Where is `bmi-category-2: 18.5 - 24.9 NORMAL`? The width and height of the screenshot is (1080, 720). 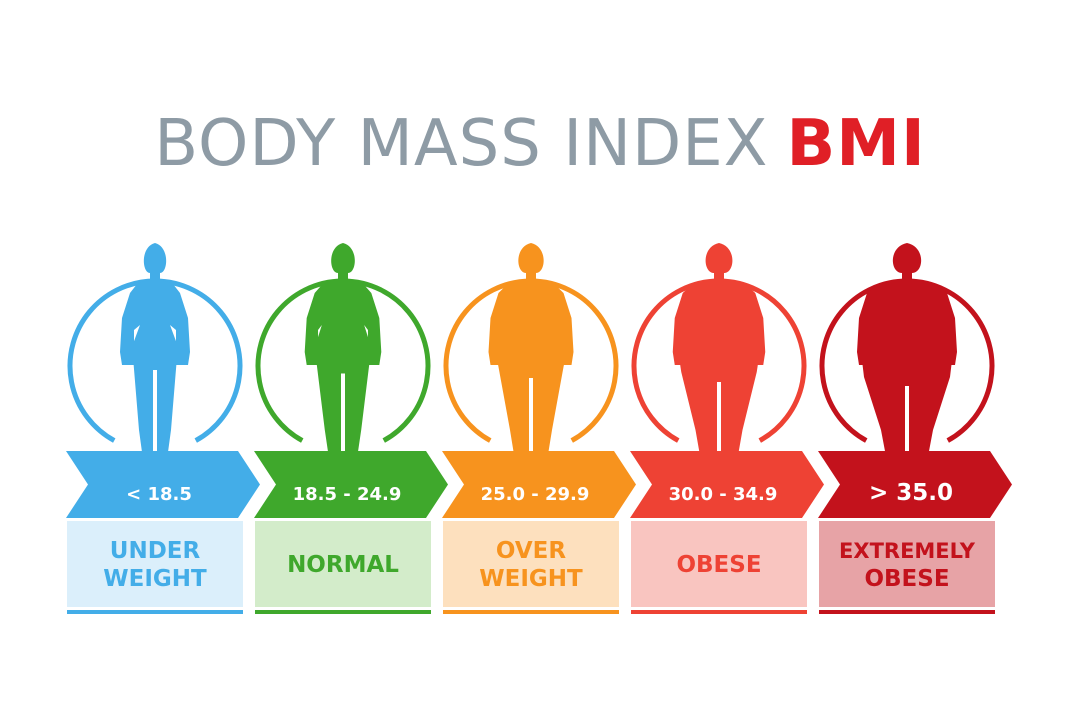
bmi-category-2: 18.5 - 24.9 NORMAL is located at coordinates (351, 428).